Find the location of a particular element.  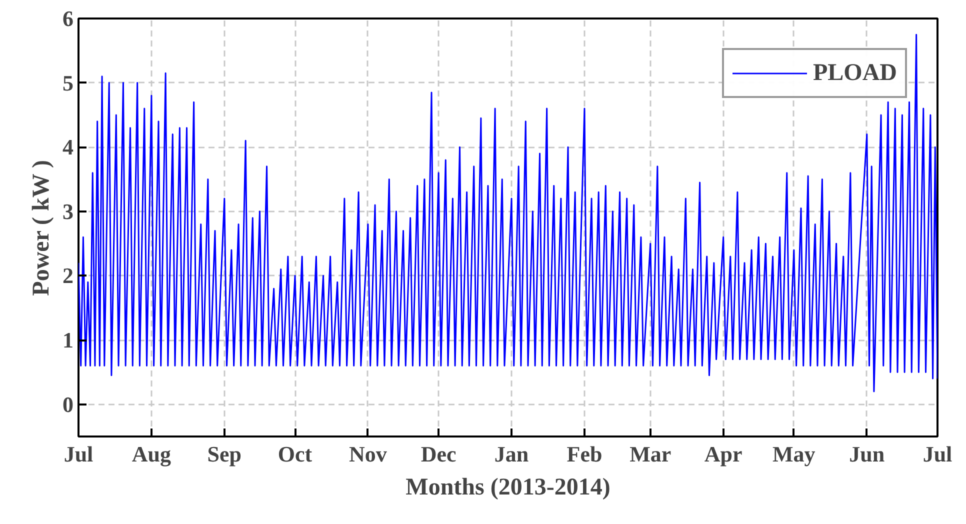

x-tick-label: May is located at coordinates (794, 454).